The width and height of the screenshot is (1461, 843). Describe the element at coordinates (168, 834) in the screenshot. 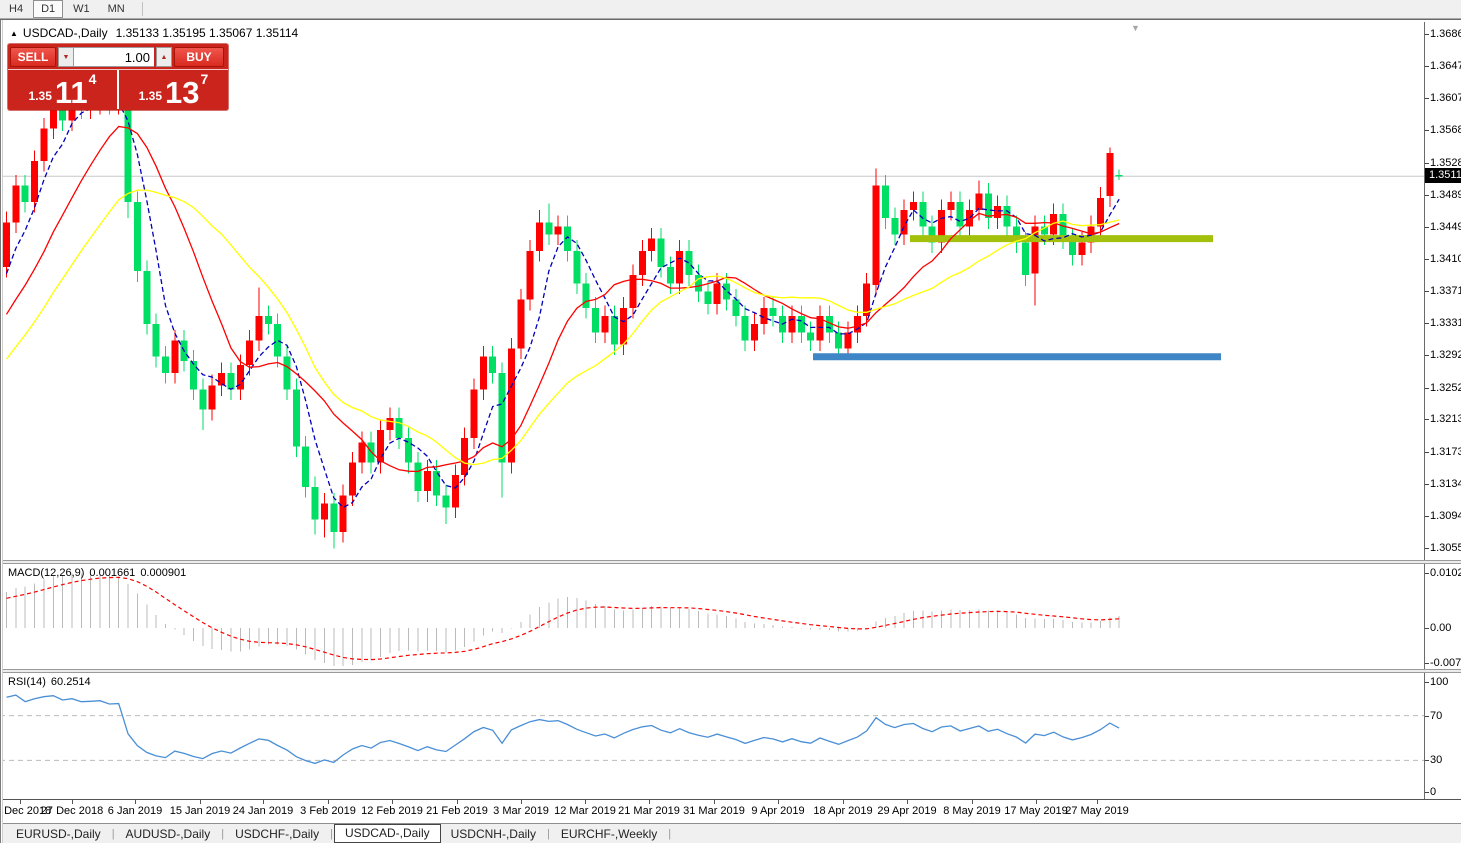

I see `symbol-tab-audusddaily: AUDUSD-,Daily` at that location.